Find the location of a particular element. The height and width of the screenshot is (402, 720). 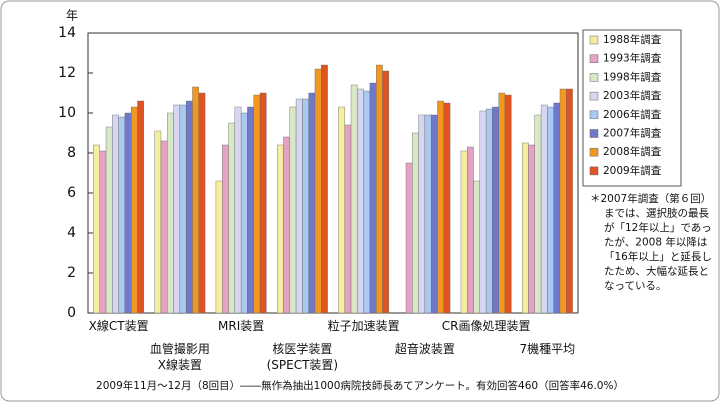

y-tick-label: 8 is located at coordinates (71, 153).